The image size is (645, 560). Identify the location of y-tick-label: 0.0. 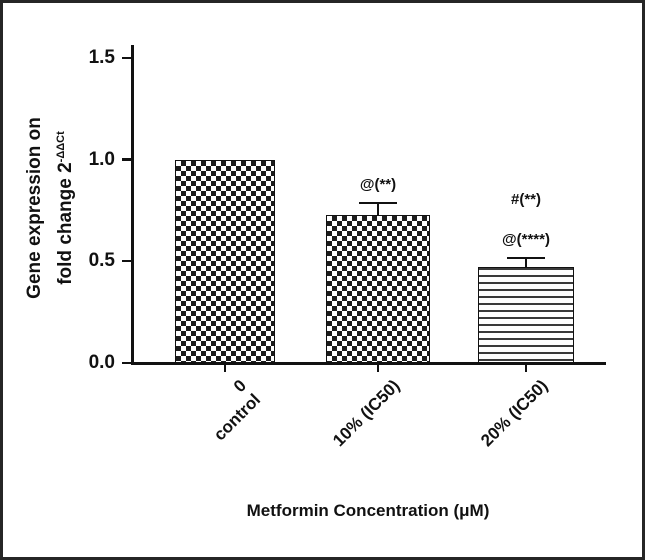
(101, 362).